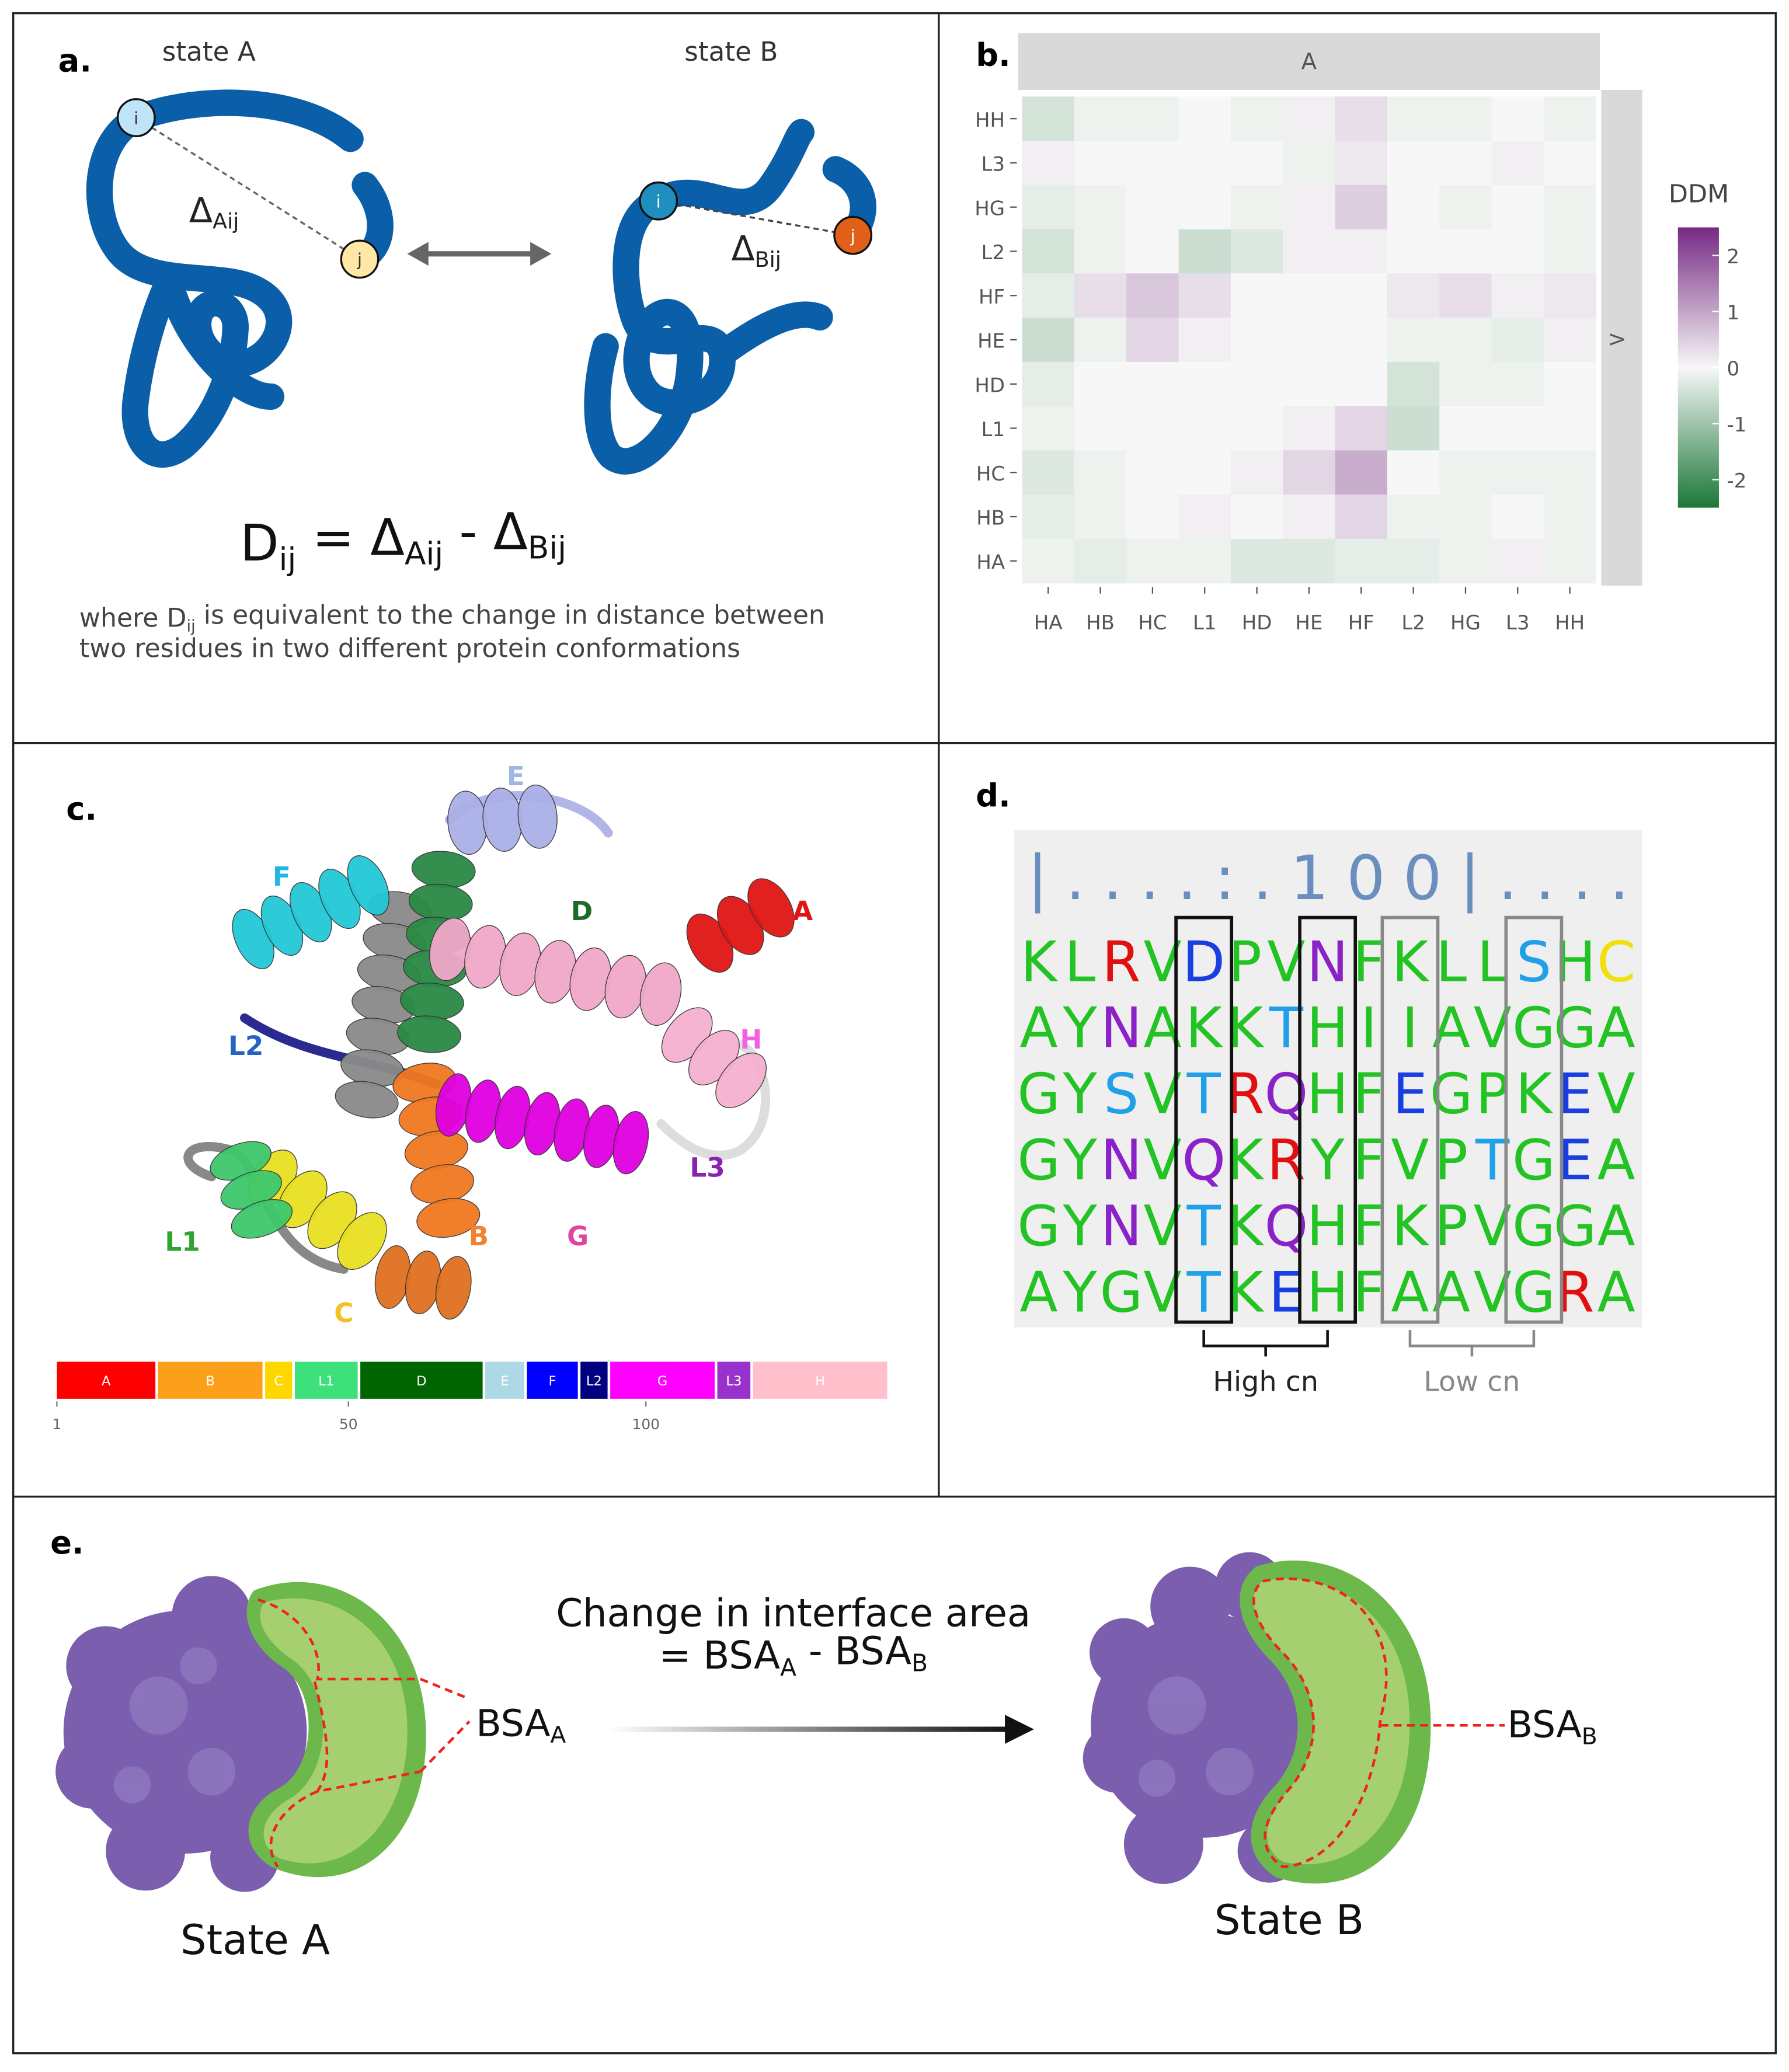  What do you see at coordinates (756, 250) in the screenshot?
I see `delta-label: ΔBij` at bounding box center [756, 250].